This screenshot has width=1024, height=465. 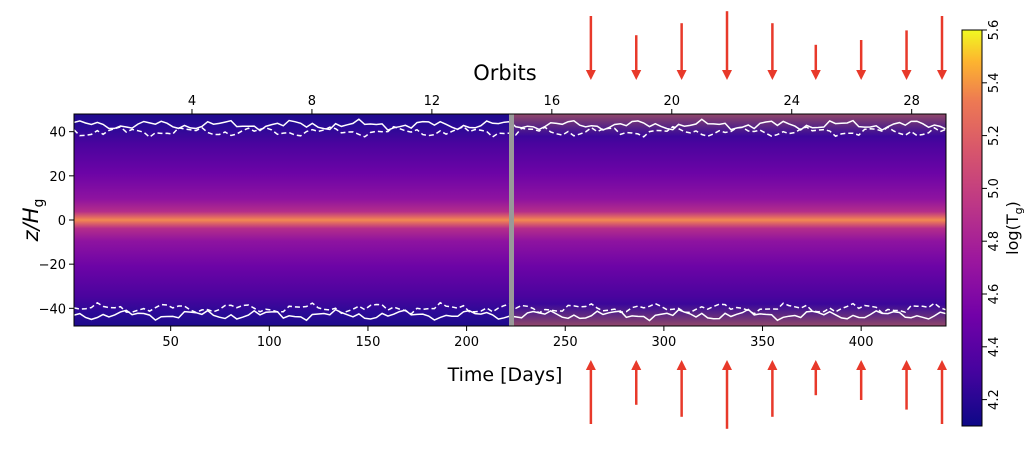 What do you see at coordinates (994, 346) in the screenshot?
I see `colorbar-tick-label: 4.4` at bounding box center [994, 346].